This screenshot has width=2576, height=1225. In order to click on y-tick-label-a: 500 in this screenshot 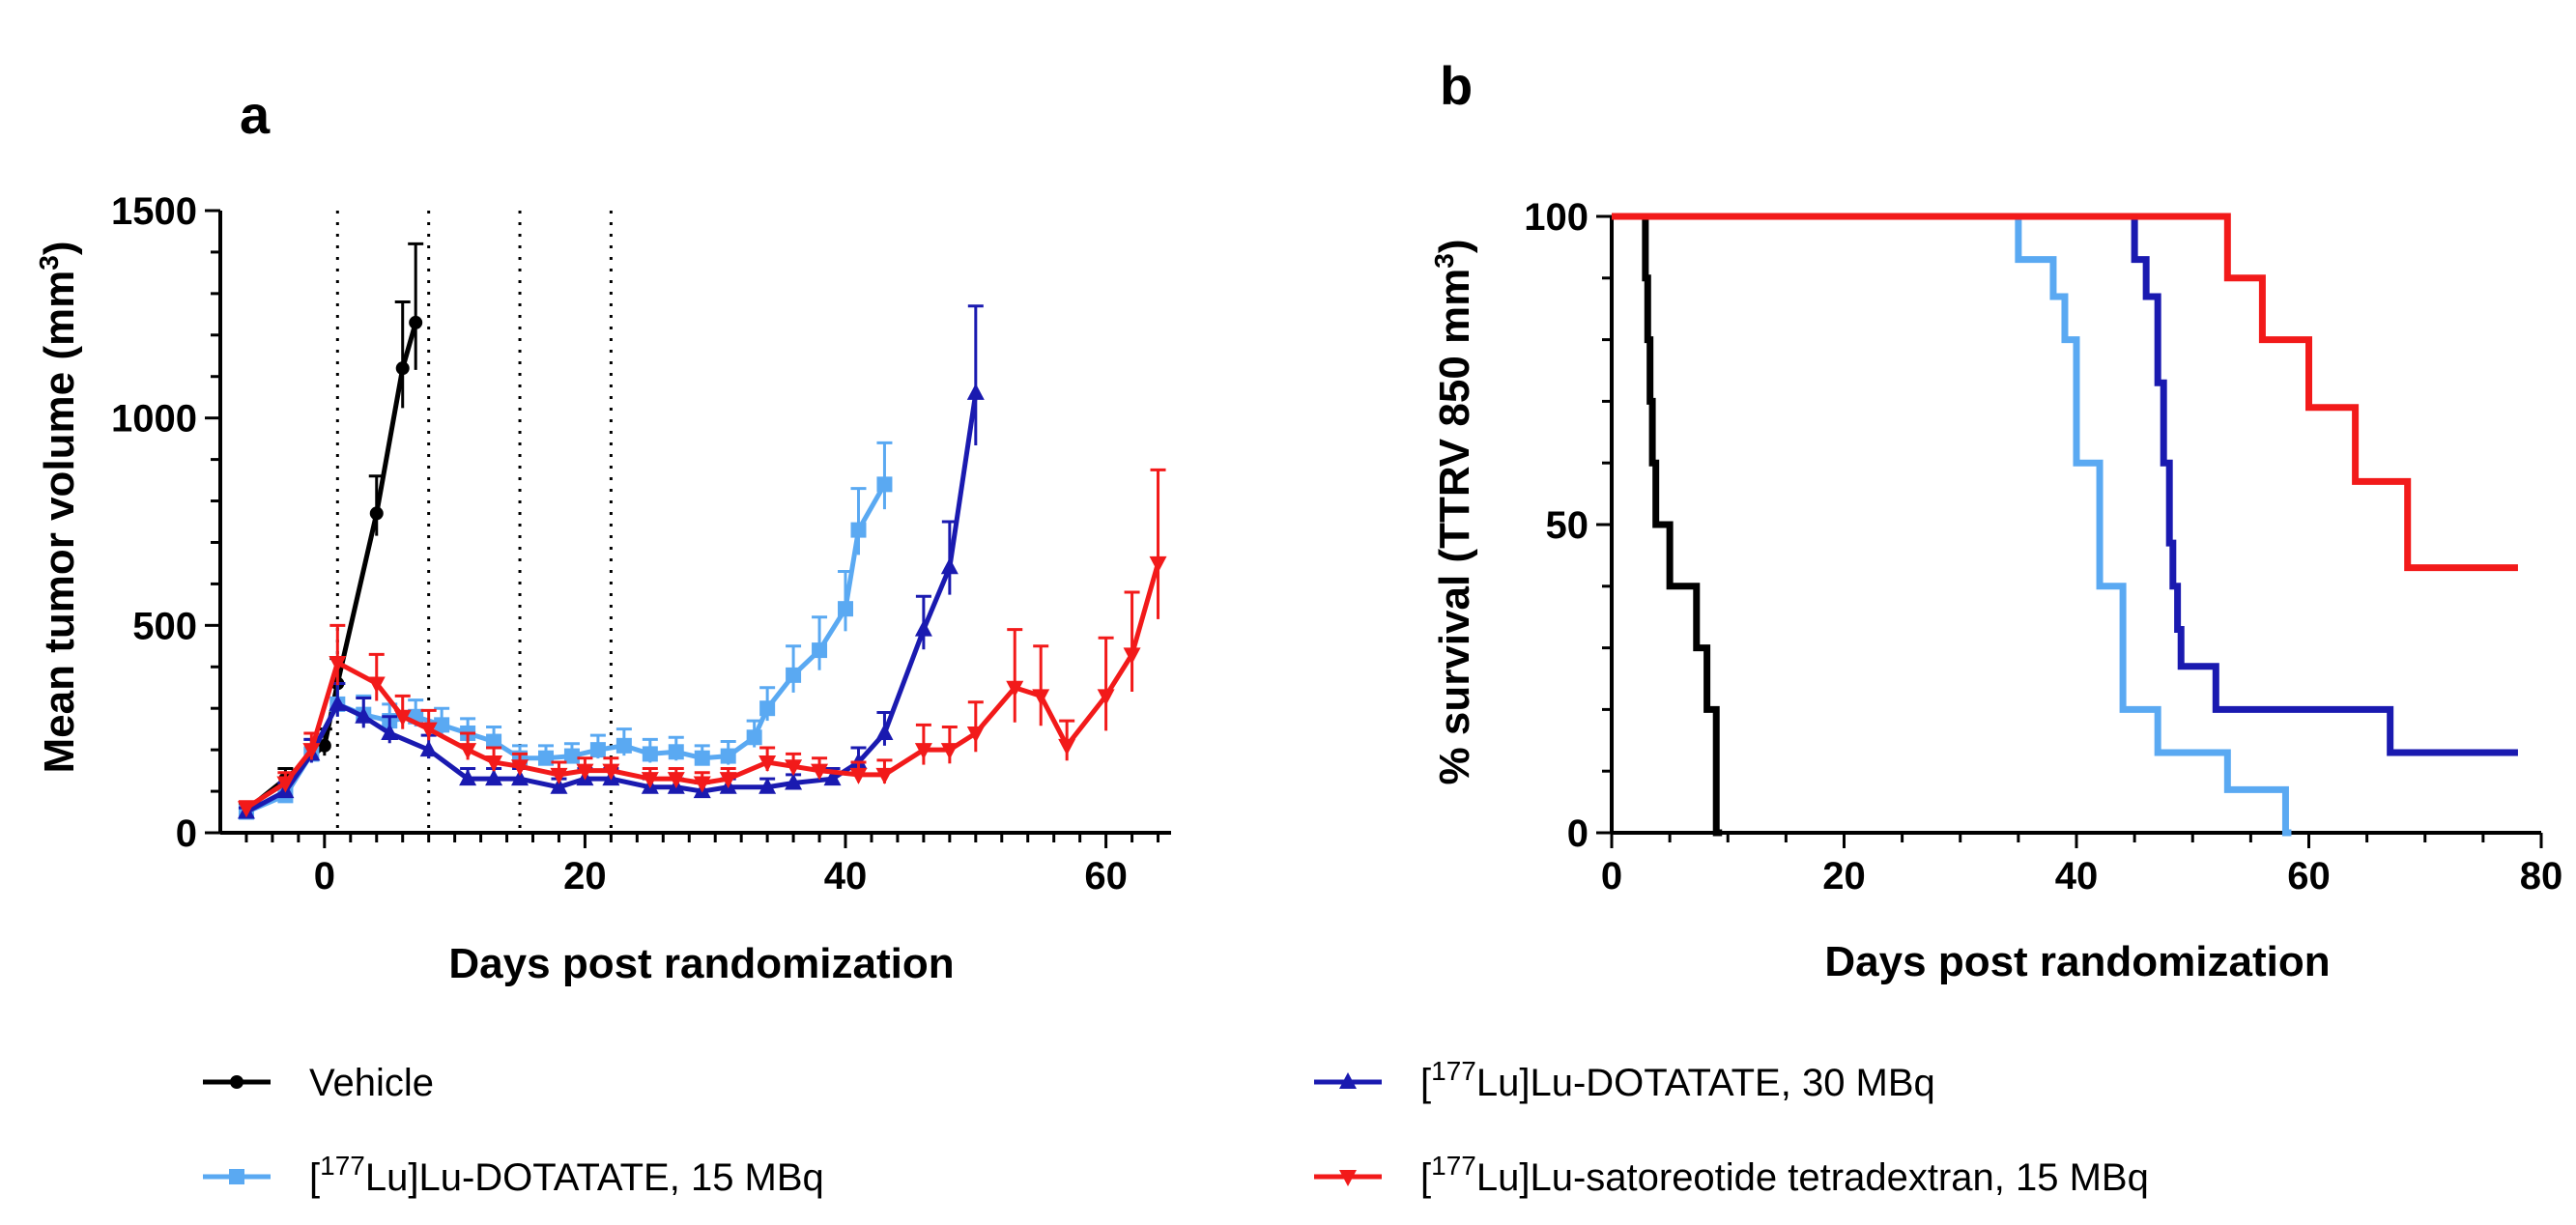, I will do `click(164, 626)`.